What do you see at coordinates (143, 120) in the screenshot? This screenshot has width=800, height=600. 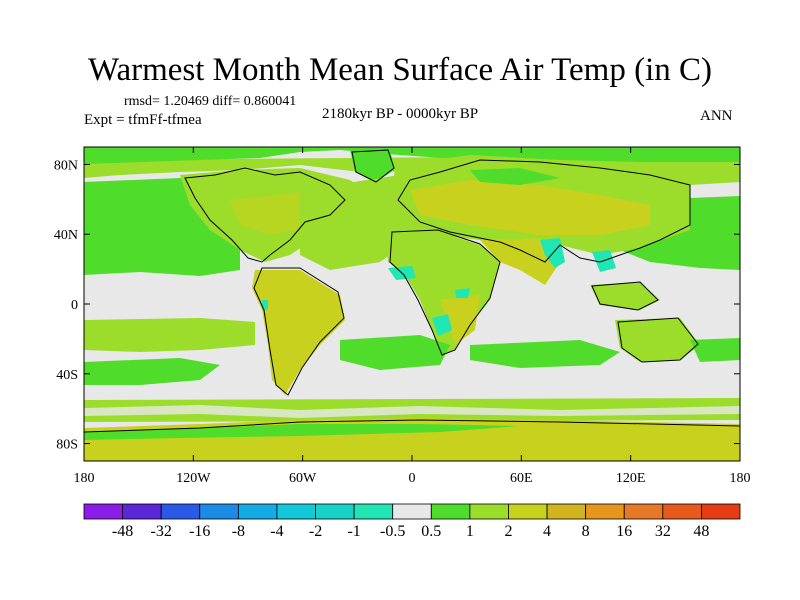 I see `experiment-text: Expt = tfmFf-tfmea` at bounding box center [143, 120].